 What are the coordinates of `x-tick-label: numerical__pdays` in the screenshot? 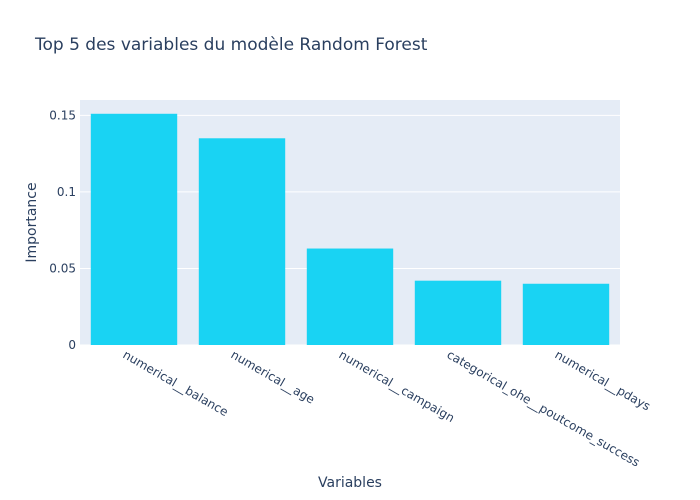 It's located at (603, 380).